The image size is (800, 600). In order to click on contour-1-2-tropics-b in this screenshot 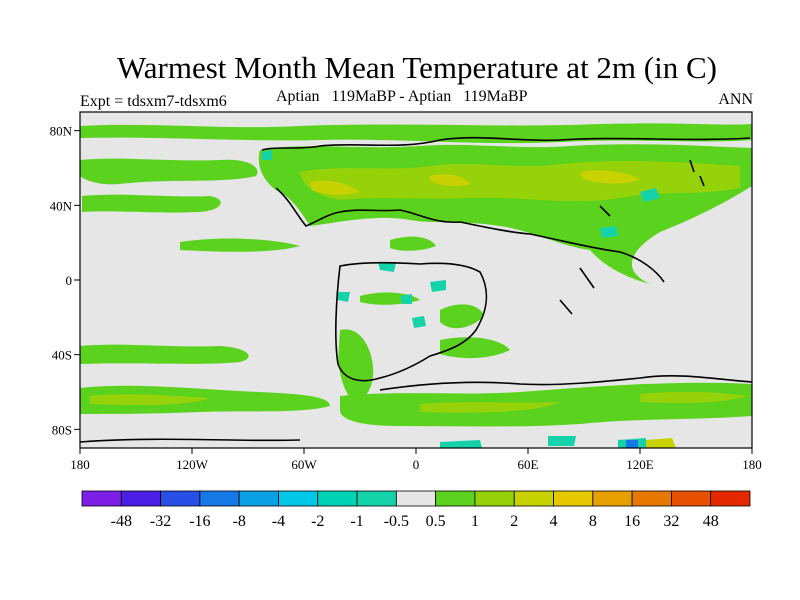, I will do `click(462, 316)`.